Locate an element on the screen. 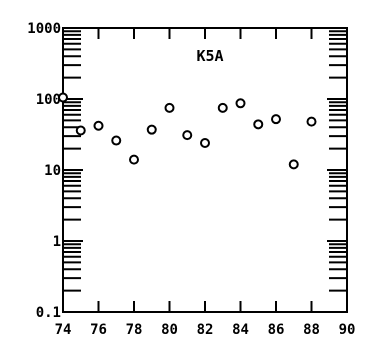 The width and height of the screenshot is (368, 346). right-minor-ticks is located at coordinates (337, 171).